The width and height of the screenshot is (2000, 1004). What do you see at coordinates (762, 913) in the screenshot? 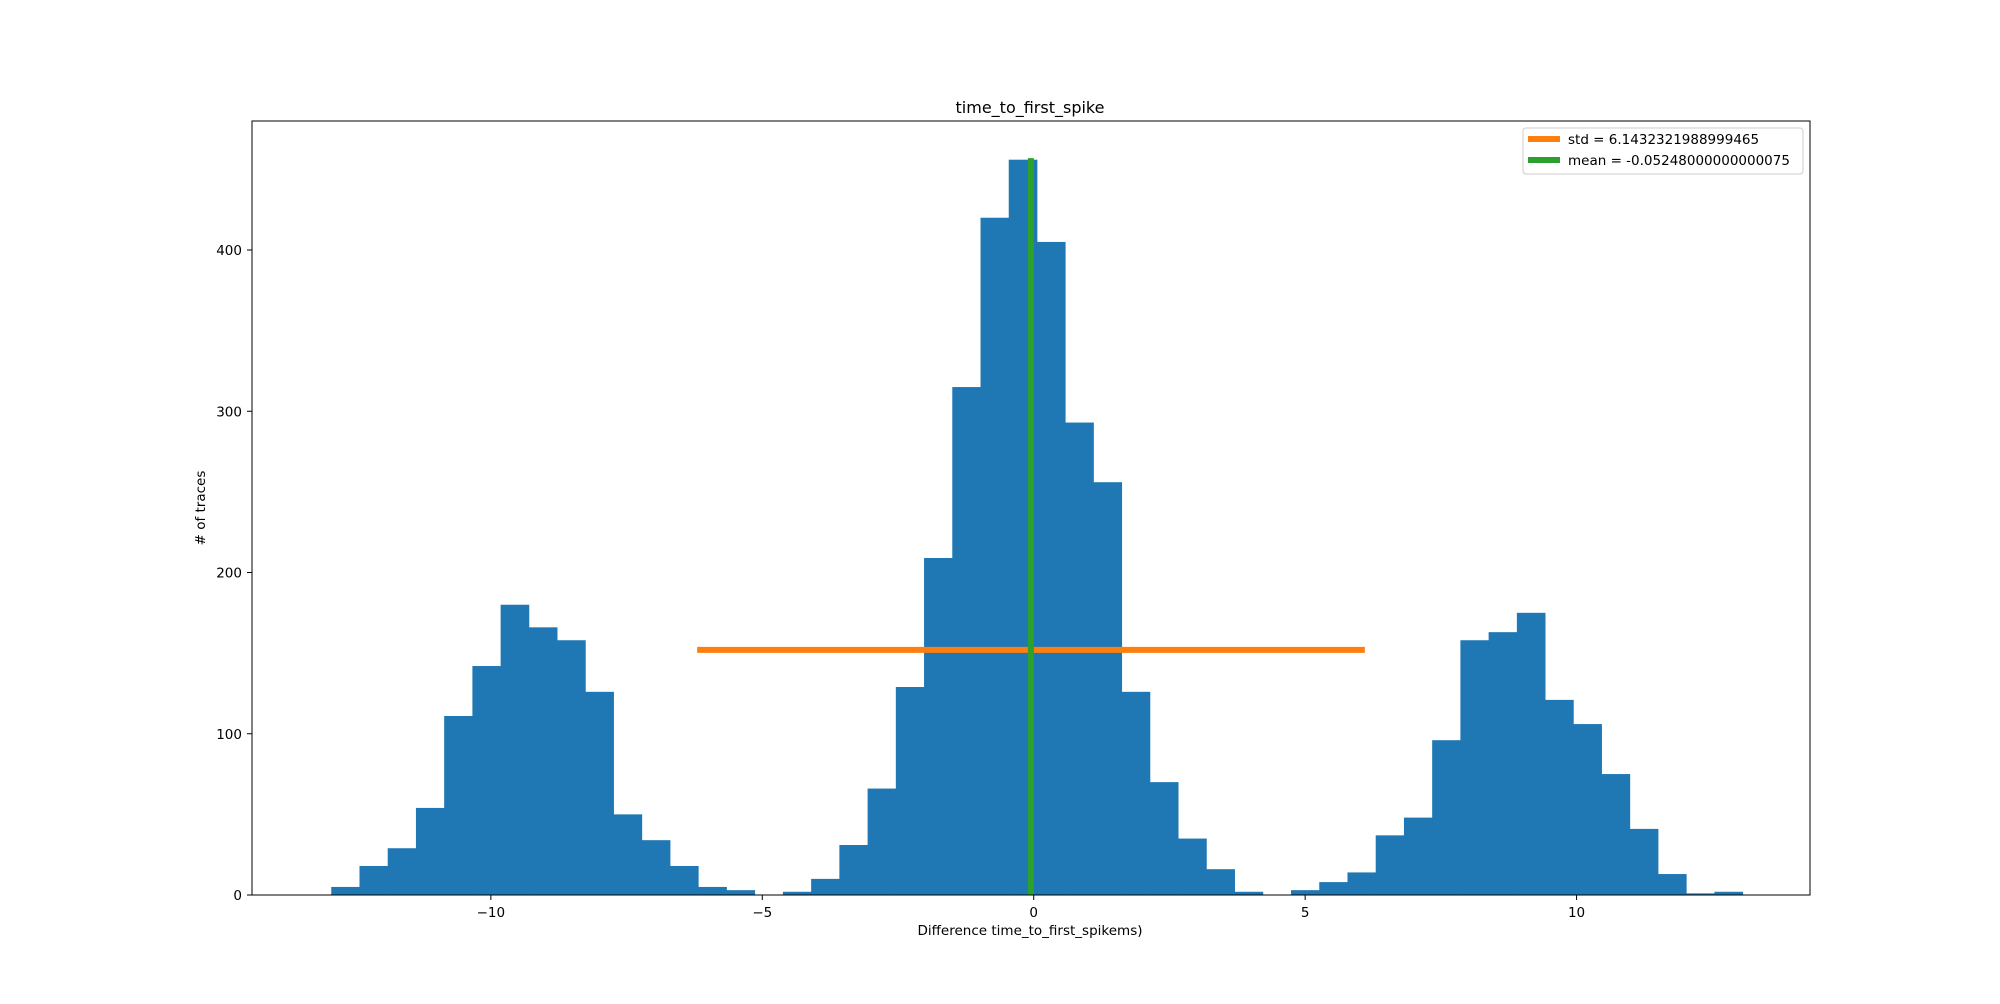
I see `x-tick-label: −5` at bounding box center [762, 913].